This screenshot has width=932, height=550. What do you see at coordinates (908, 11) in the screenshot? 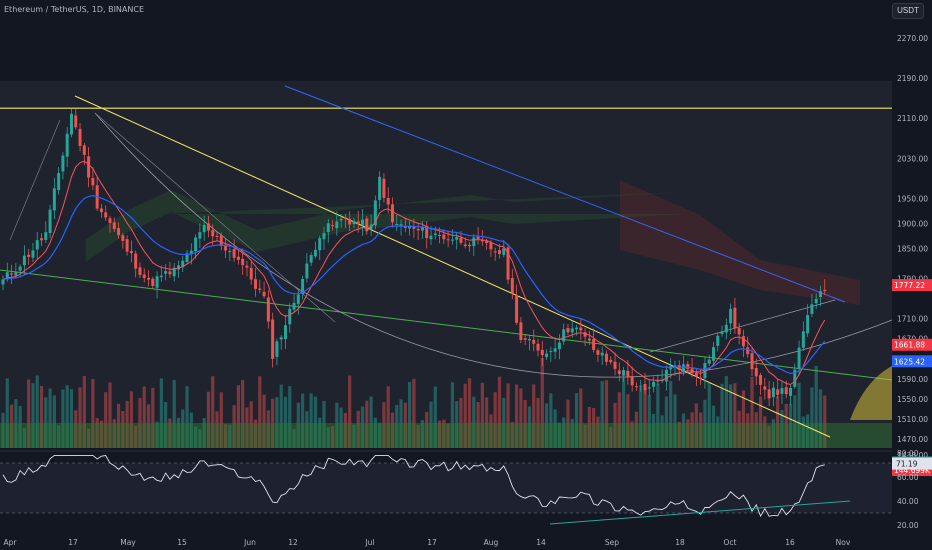
I see `currency-button: USDT` at bounding box center [908, 11].